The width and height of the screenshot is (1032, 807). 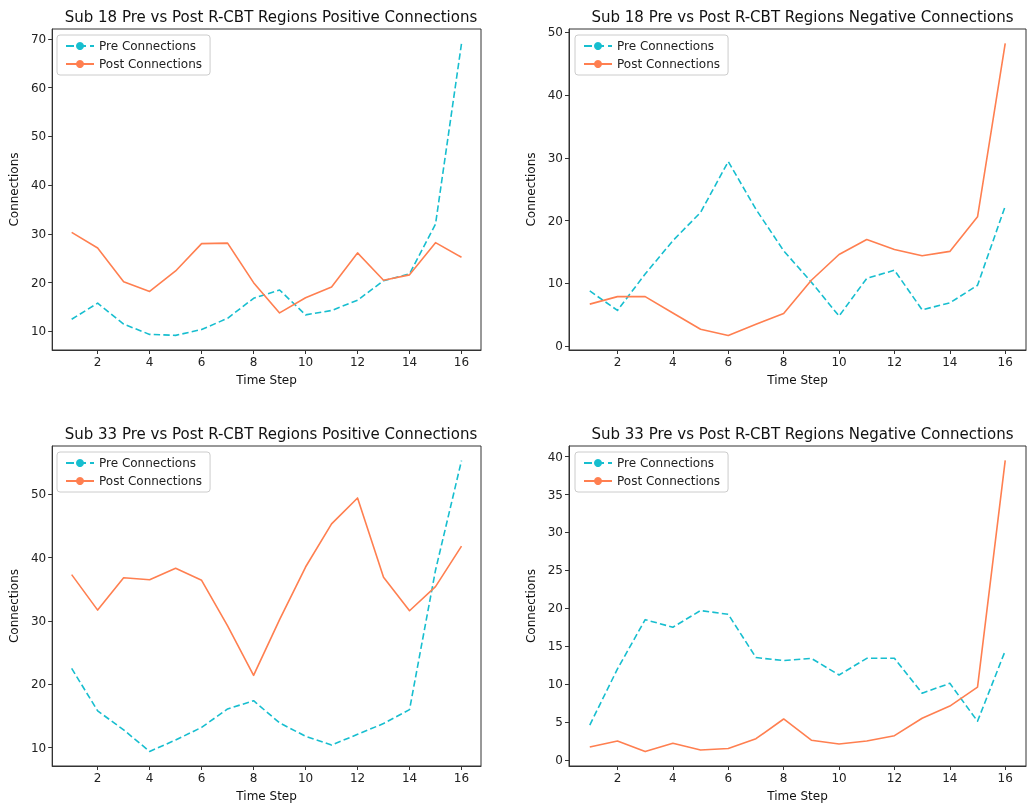 What do you see at coordinates (802, 433) in the screenshot?
I see `chart-title: Sub 33 Pre vs Post R-CBT Regions Negative Connections` at bounding box center [802, 433].